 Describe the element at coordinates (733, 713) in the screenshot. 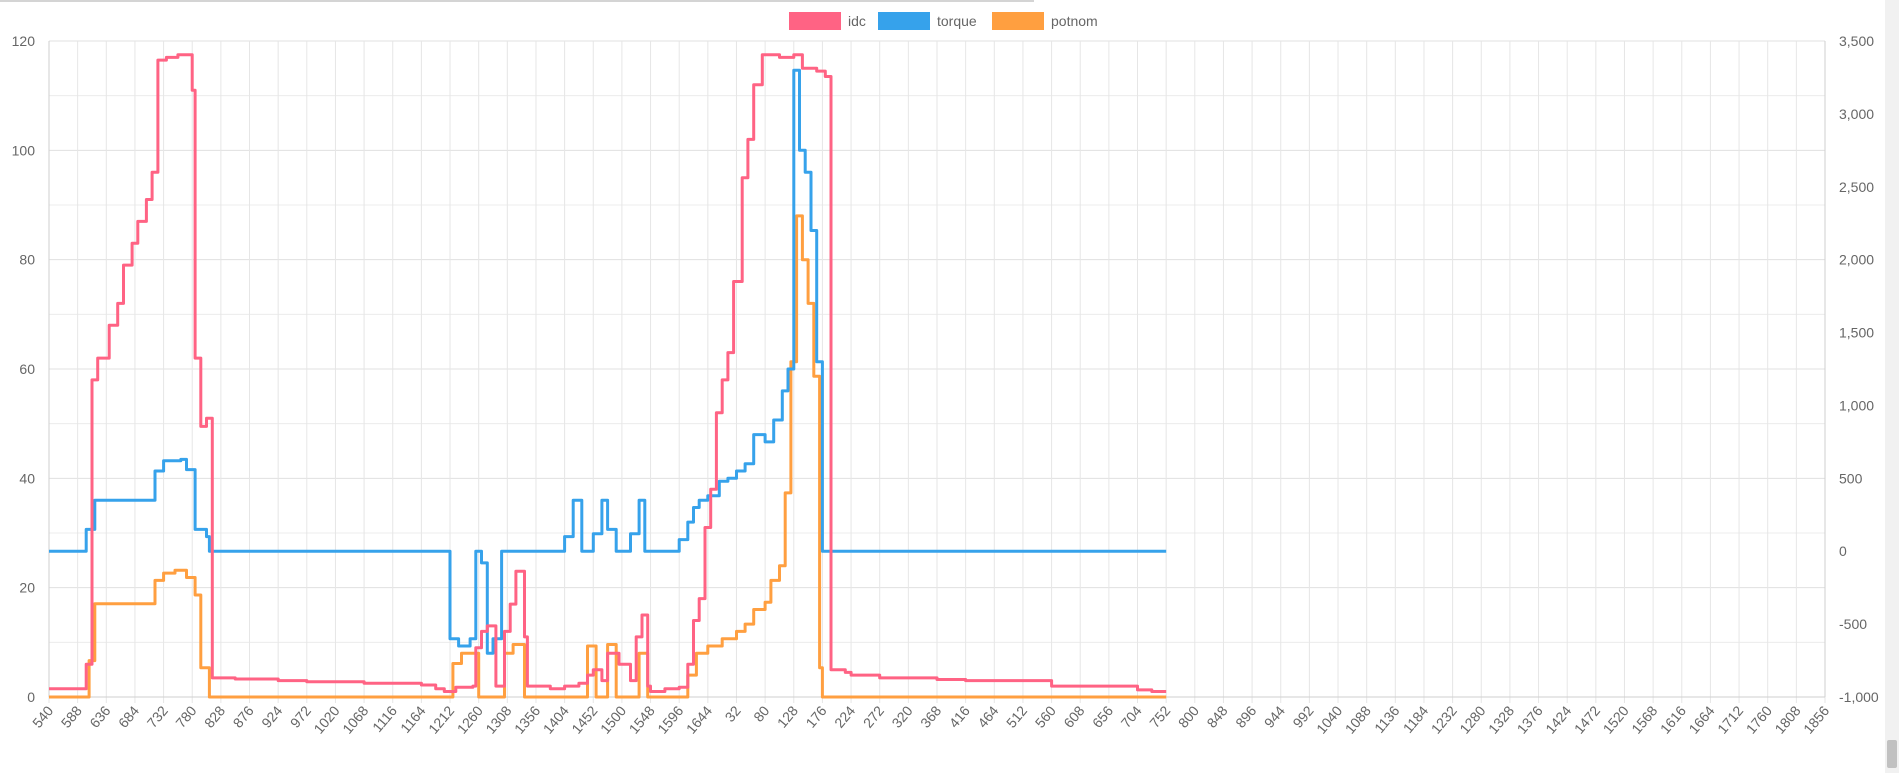

I see `x-tick-label: 32` at that location.